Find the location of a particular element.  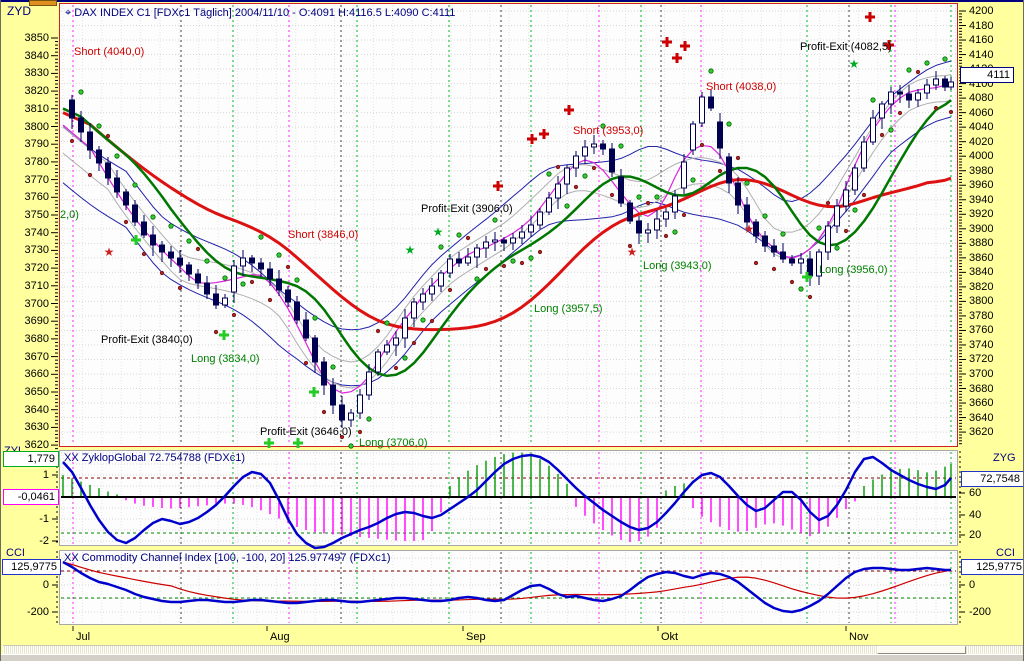

axis-tick-label-right: 3940 is located at coordinates (981, 199).